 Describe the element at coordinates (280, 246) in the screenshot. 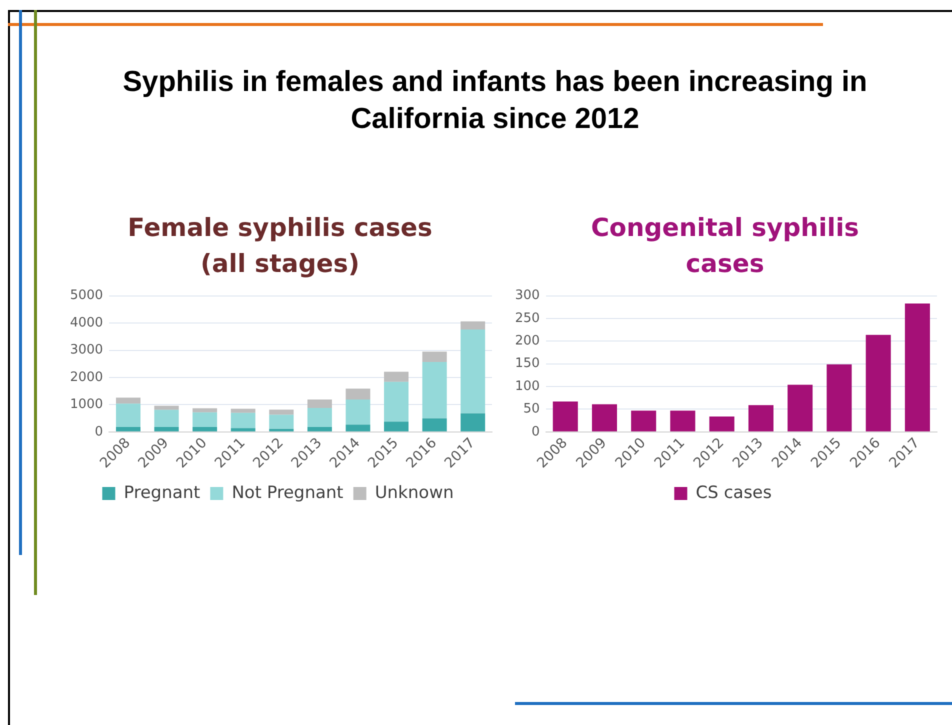

I see `chart-title: Female syphilis cases (all stages)` at that location.